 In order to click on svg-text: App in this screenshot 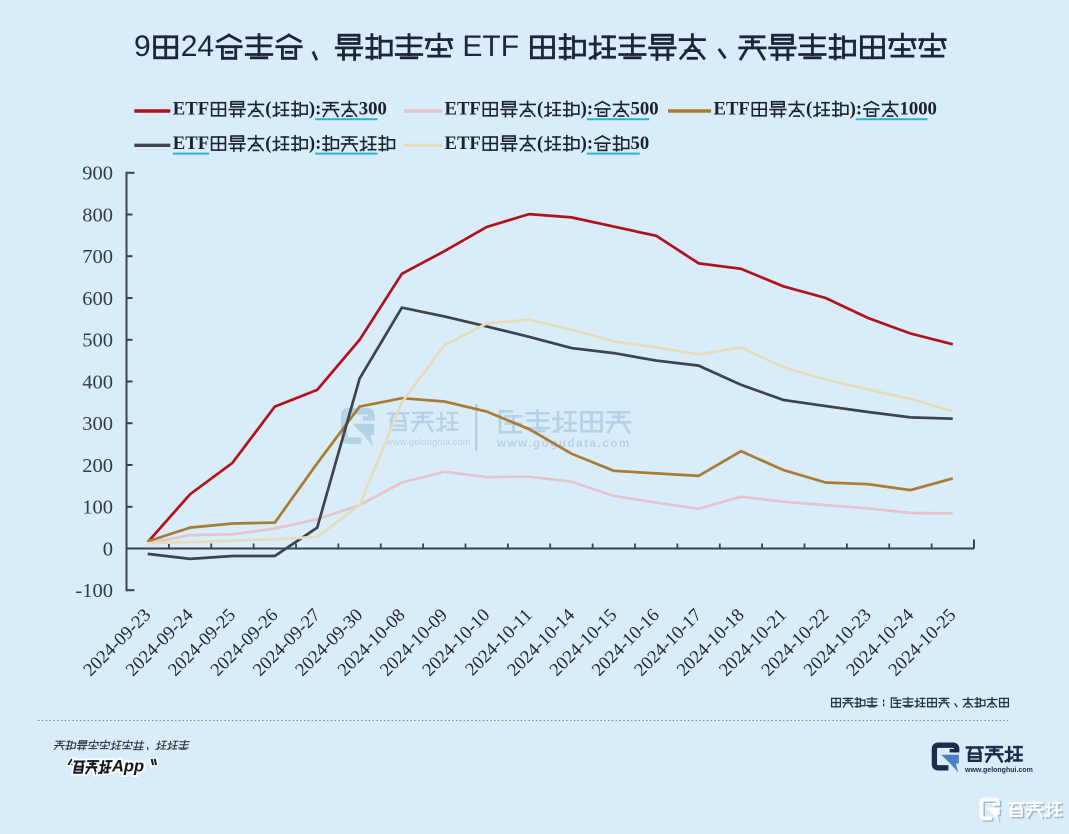, I will do `click(127, 766)`.